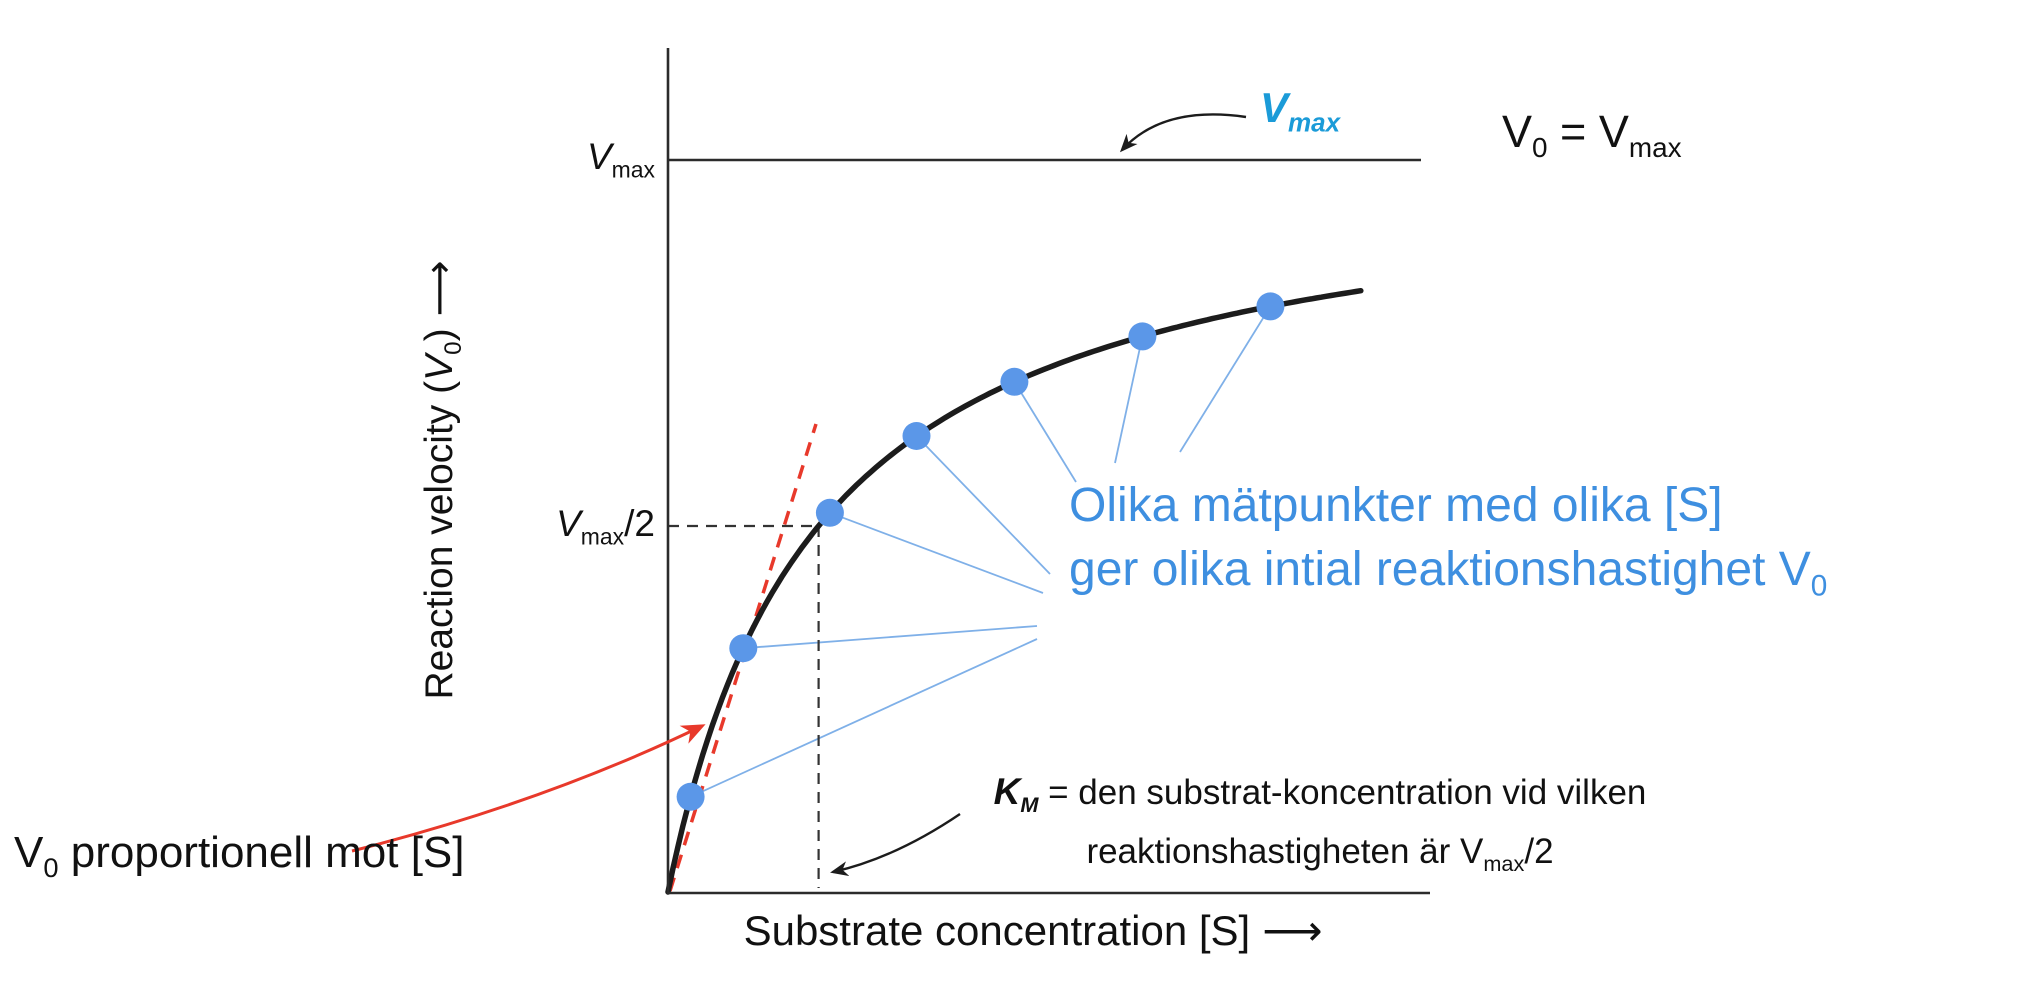 This screenshot has width=2042, height=998. I want to click on v0-proportional-note: V0 proportionell mot [S], so click(239, 856).